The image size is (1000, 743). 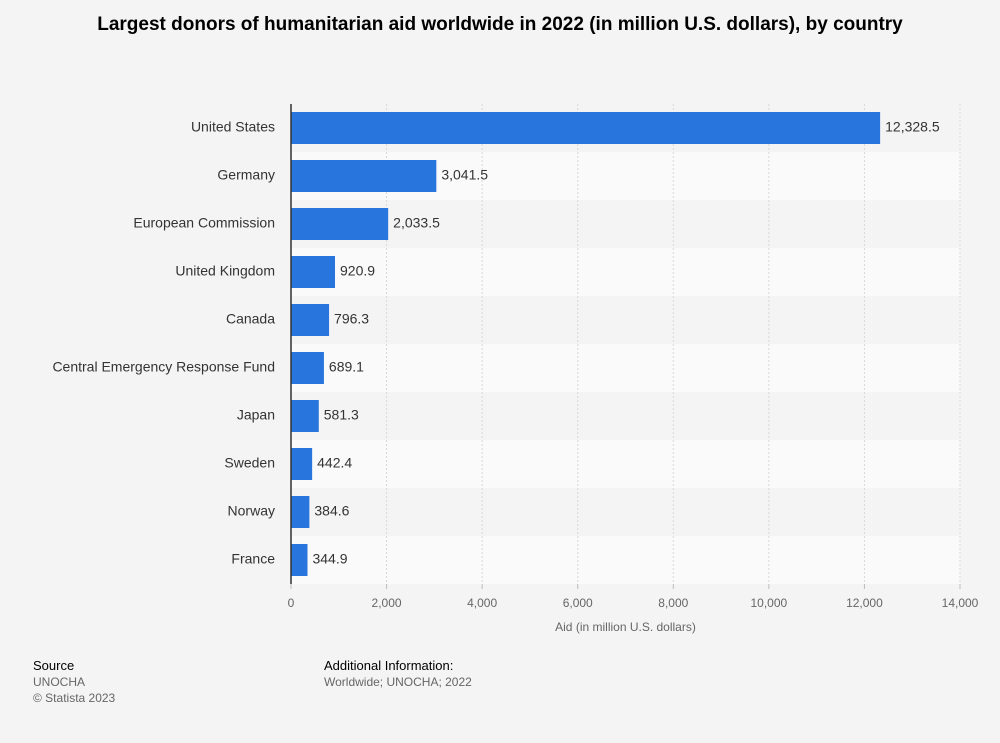 I want to click on x-tick-label: 12,000, so click(x=864, y=603).